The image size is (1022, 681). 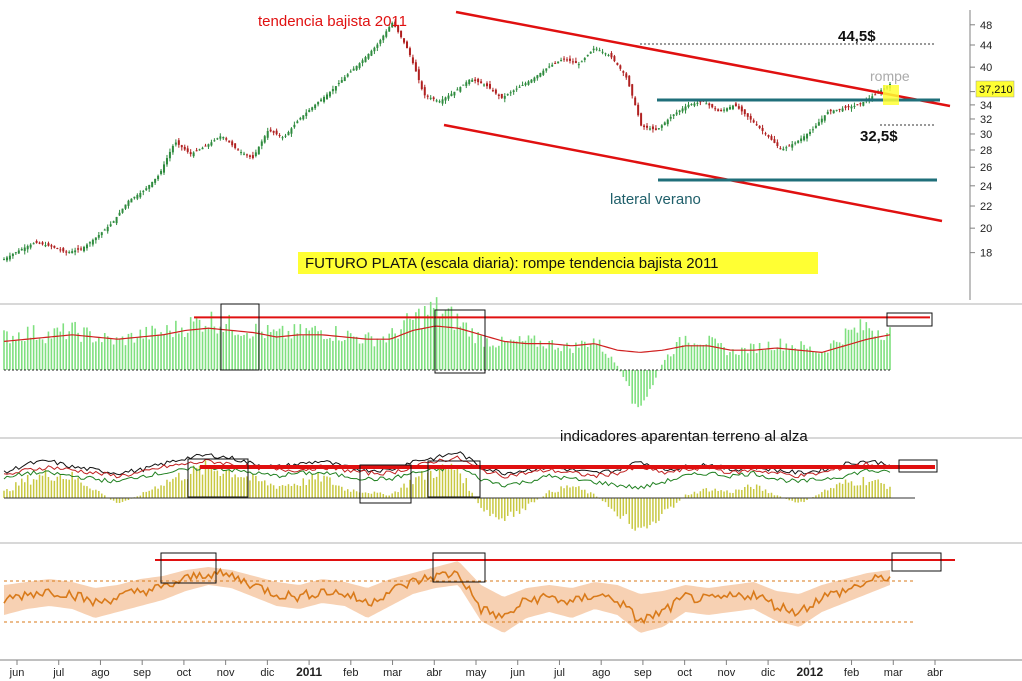 What do you see at coordinates (17, 673) in the screenshot?
I see `x-tick-label: jun` at bounding box center [17, 673].